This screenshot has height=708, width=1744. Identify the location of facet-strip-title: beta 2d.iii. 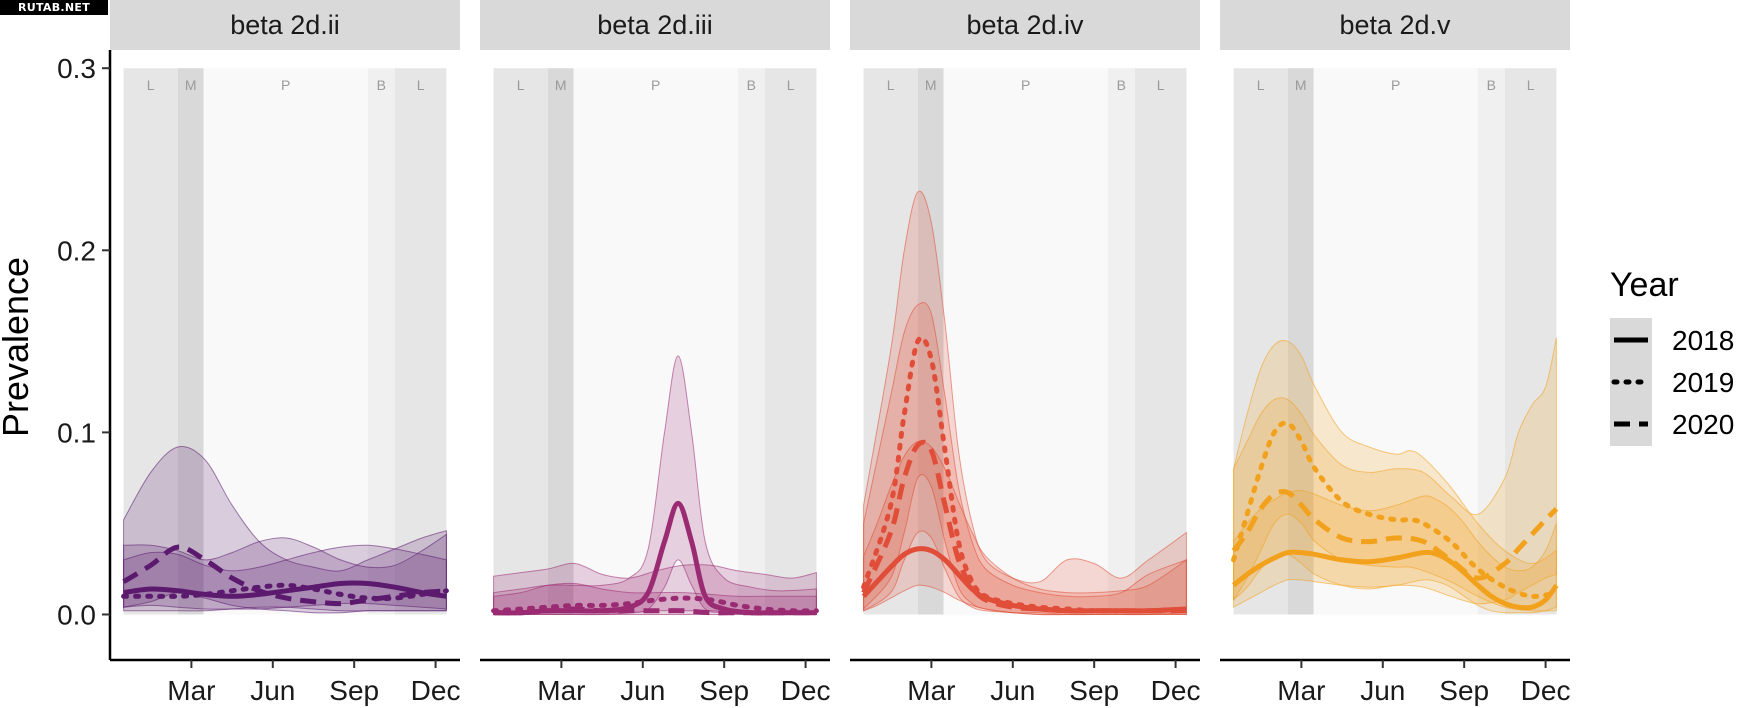
(655, 25).